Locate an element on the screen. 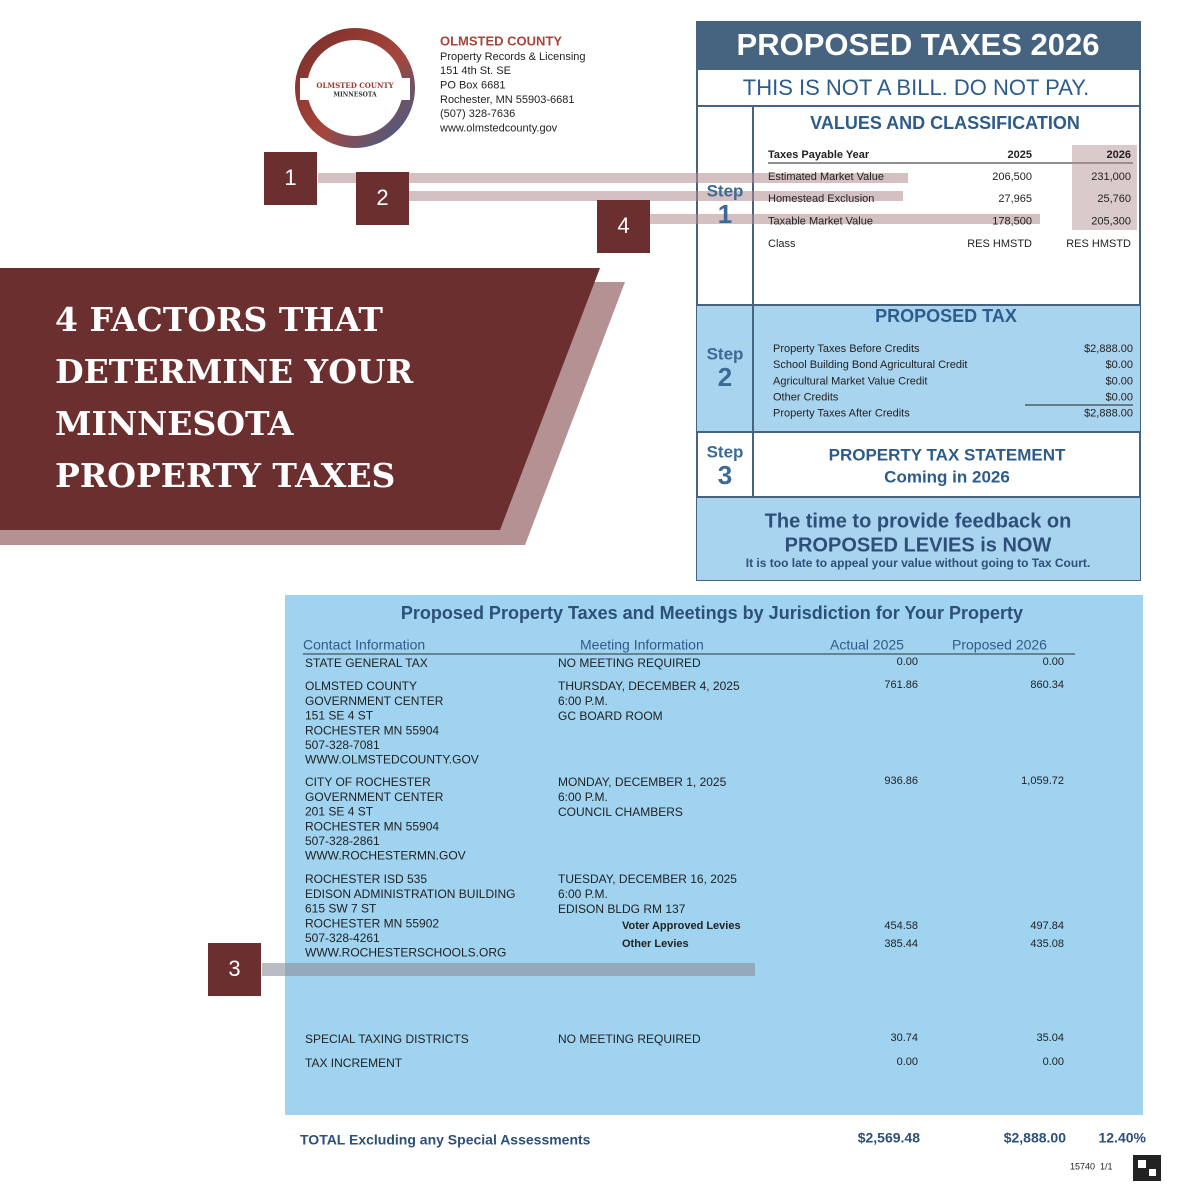 This screenshot has width=1200, height=1200. section-heading: VALUES AND CLASSIFICATION is located at coordinates (945, 123).